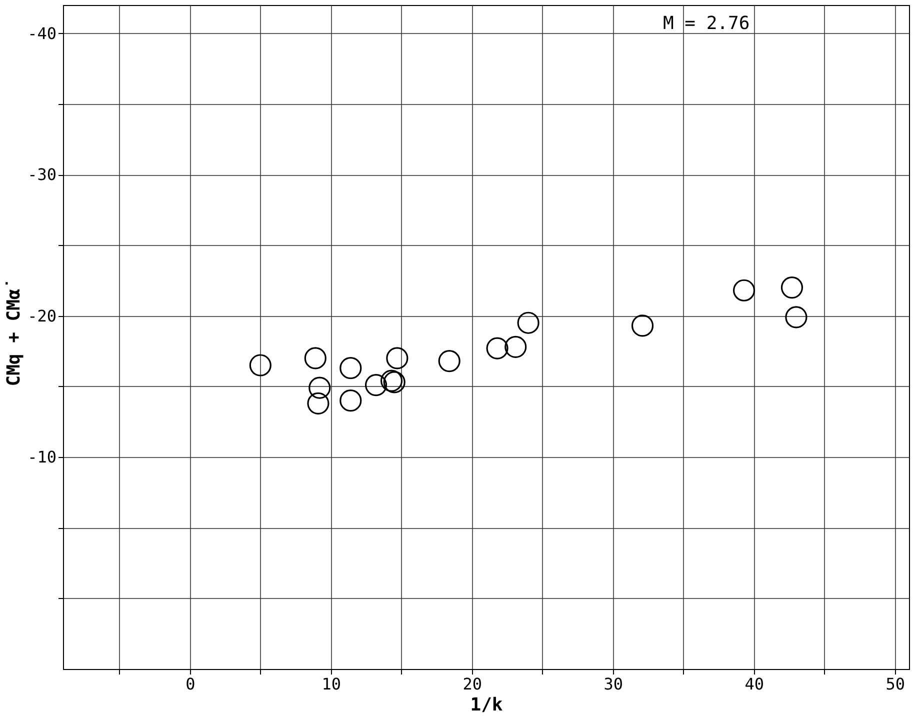 The width and height of the screenshot is (914, 719). What do you see at coordinates (42, 457) in the screenshot?
I see `y-tick-label: -10` at bounding box center [42, 457].